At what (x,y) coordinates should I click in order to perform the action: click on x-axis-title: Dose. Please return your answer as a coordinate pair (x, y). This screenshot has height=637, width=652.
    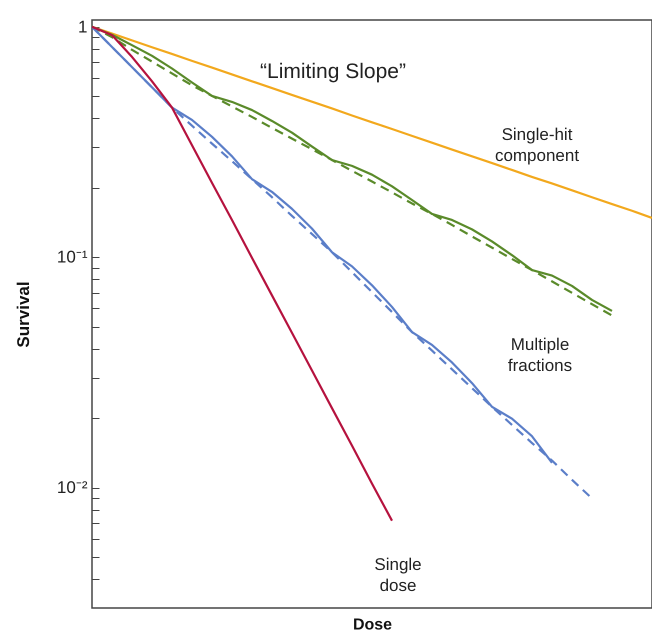
    Looking at the image, I should click on (372, 625).